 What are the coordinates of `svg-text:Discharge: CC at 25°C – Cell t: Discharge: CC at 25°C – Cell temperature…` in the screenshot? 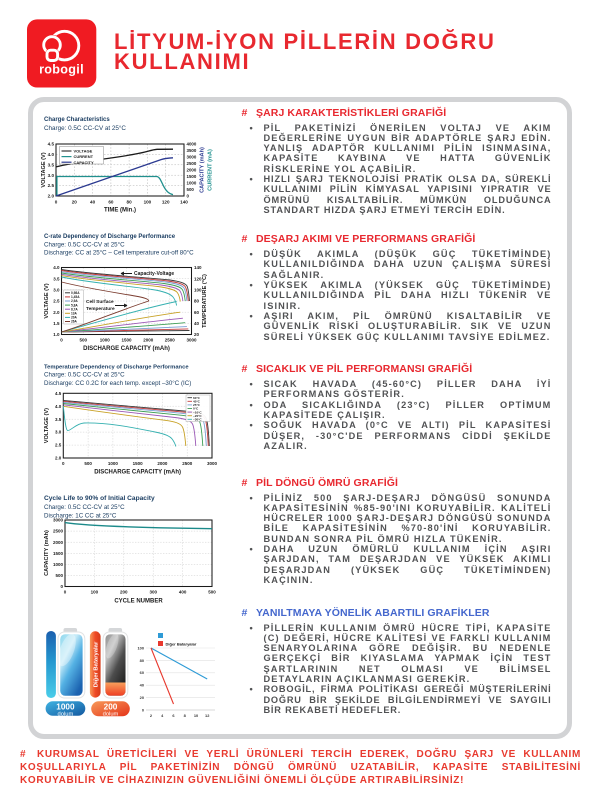 It's located at (119, 253).